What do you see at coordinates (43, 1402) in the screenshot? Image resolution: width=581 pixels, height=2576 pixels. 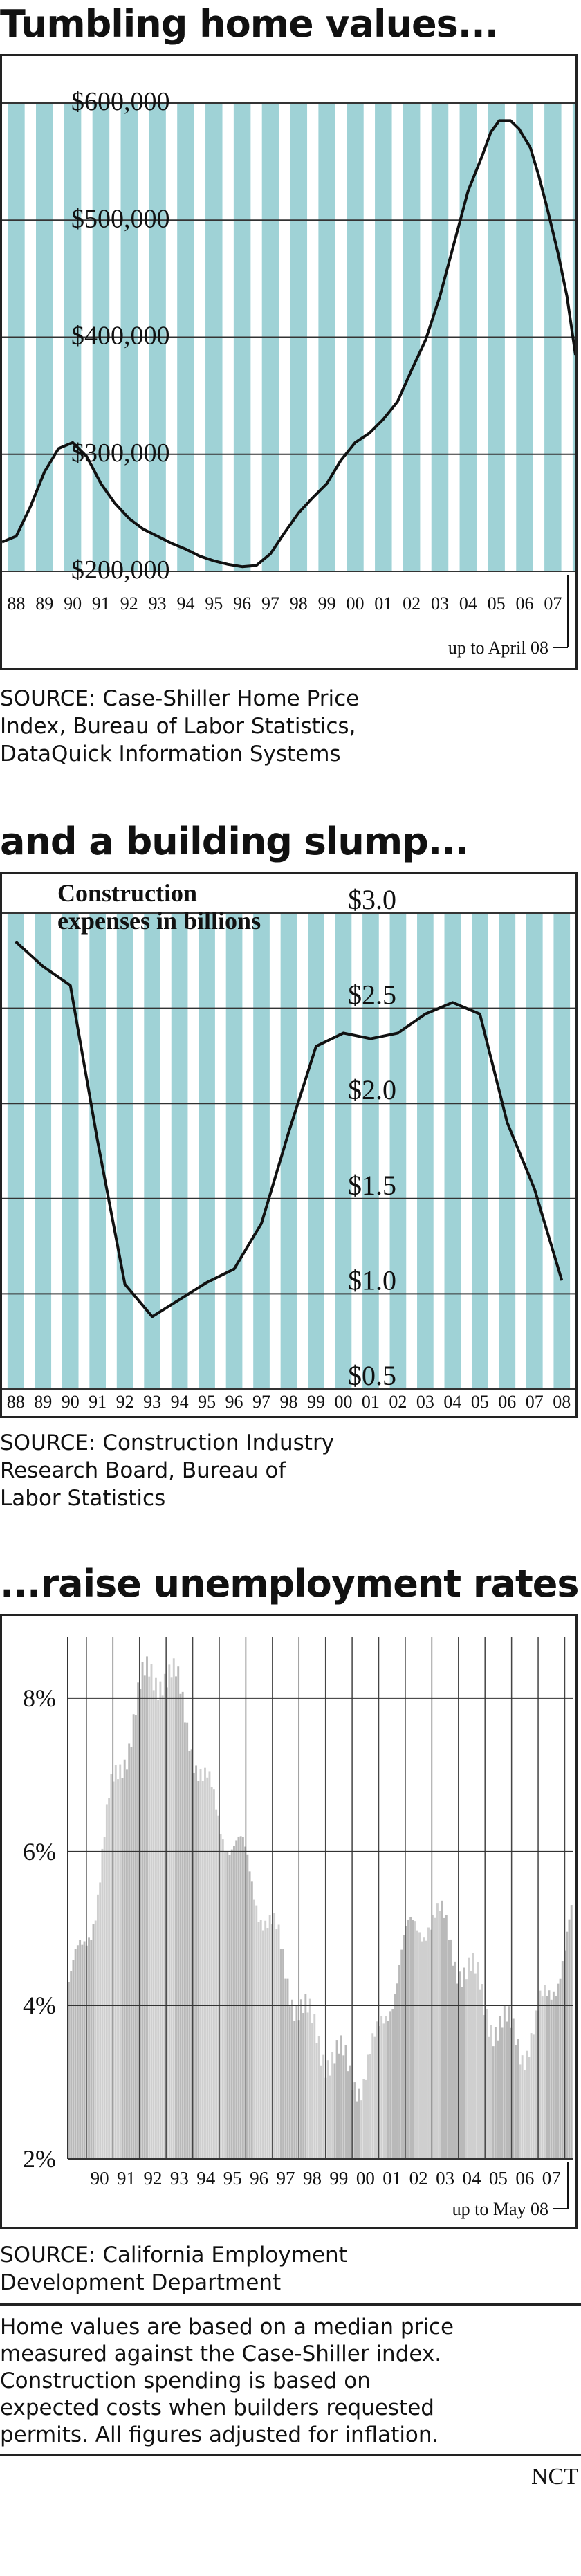 I see `x-tick-label: 89` at bounding box center [43, 1402].